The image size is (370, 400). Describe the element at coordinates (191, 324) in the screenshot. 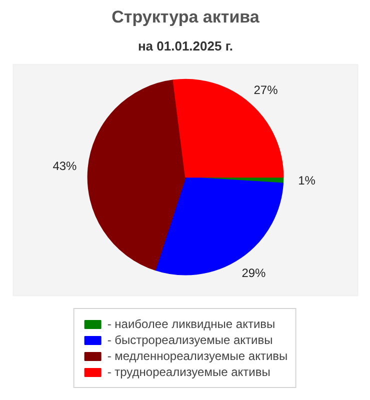

I see `legend-label: - наиболее ликвидные активы` at that location.